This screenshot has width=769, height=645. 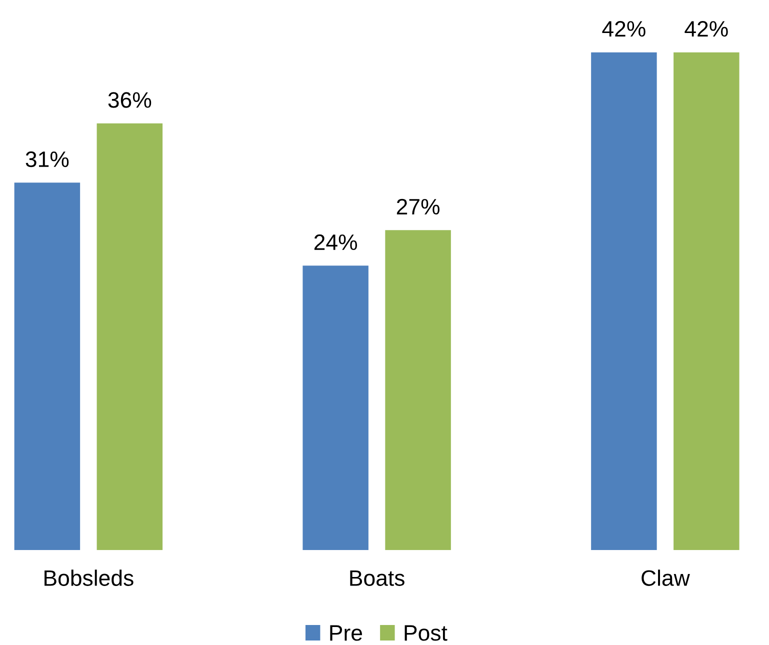 I want to click on data-label: 31%, so click(x=47, y=159).